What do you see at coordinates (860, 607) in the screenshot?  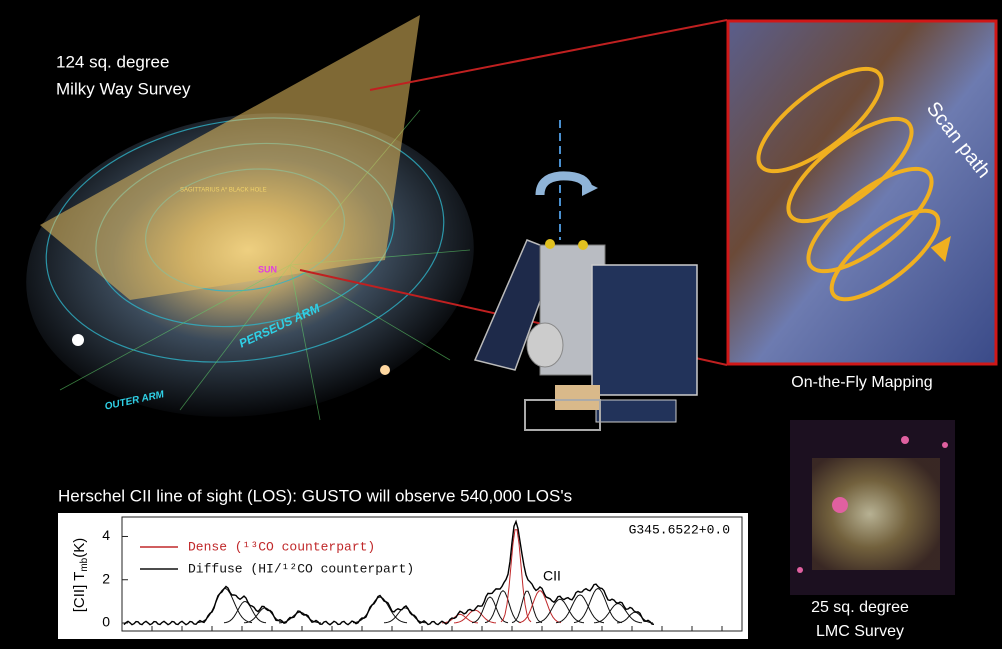 I see `lmc-caption: 25 sq. degree` at bounding box center [860, 607].